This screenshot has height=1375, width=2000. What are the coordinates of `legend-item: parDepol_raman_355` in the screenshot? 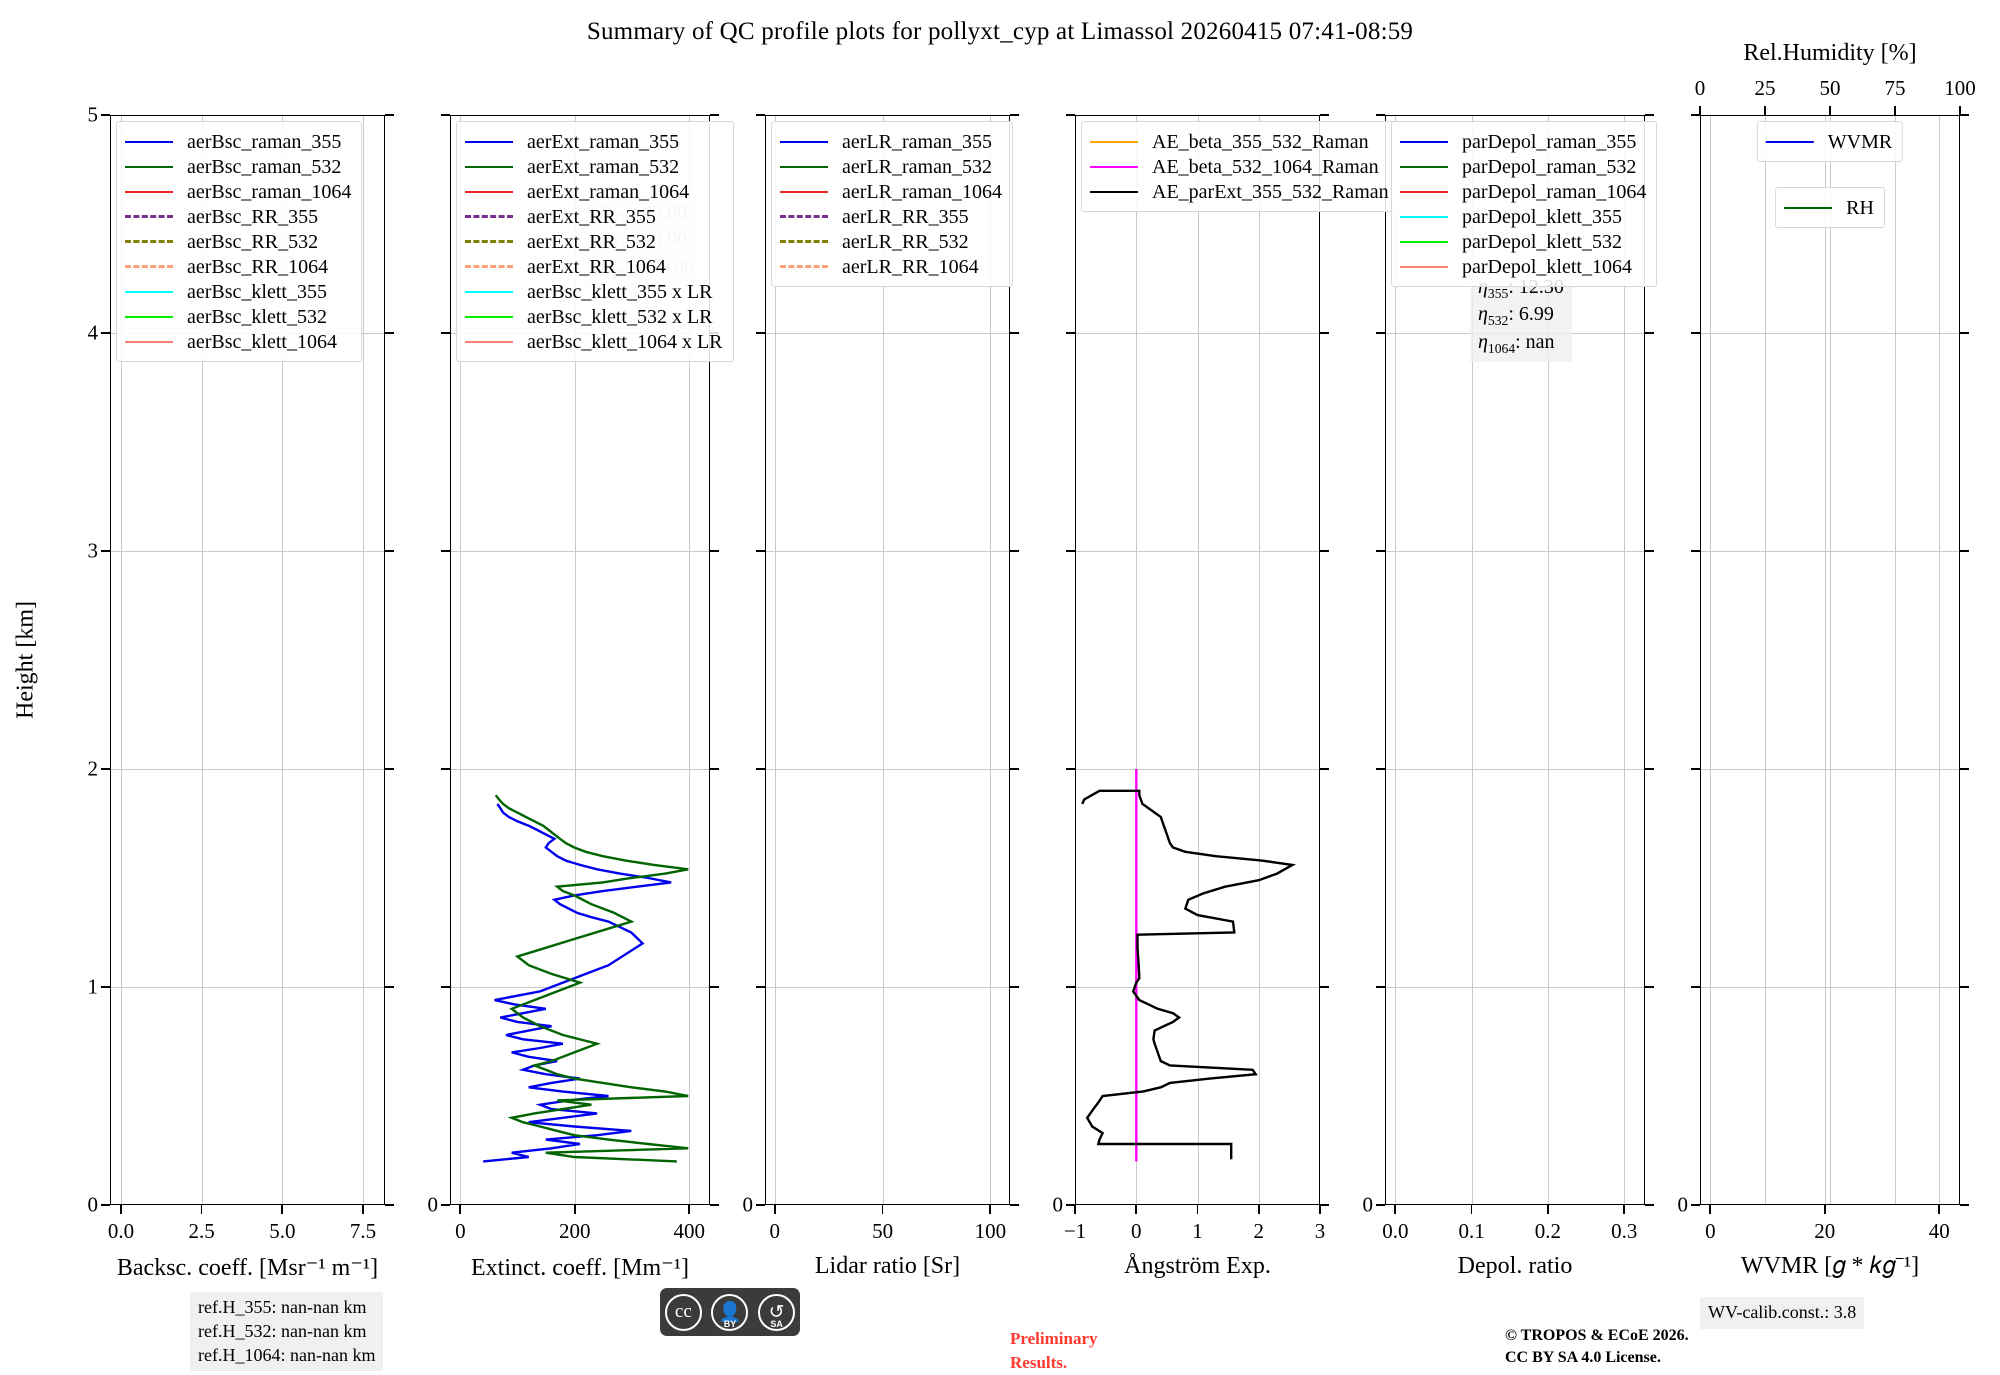 It's located at (1523, 141).